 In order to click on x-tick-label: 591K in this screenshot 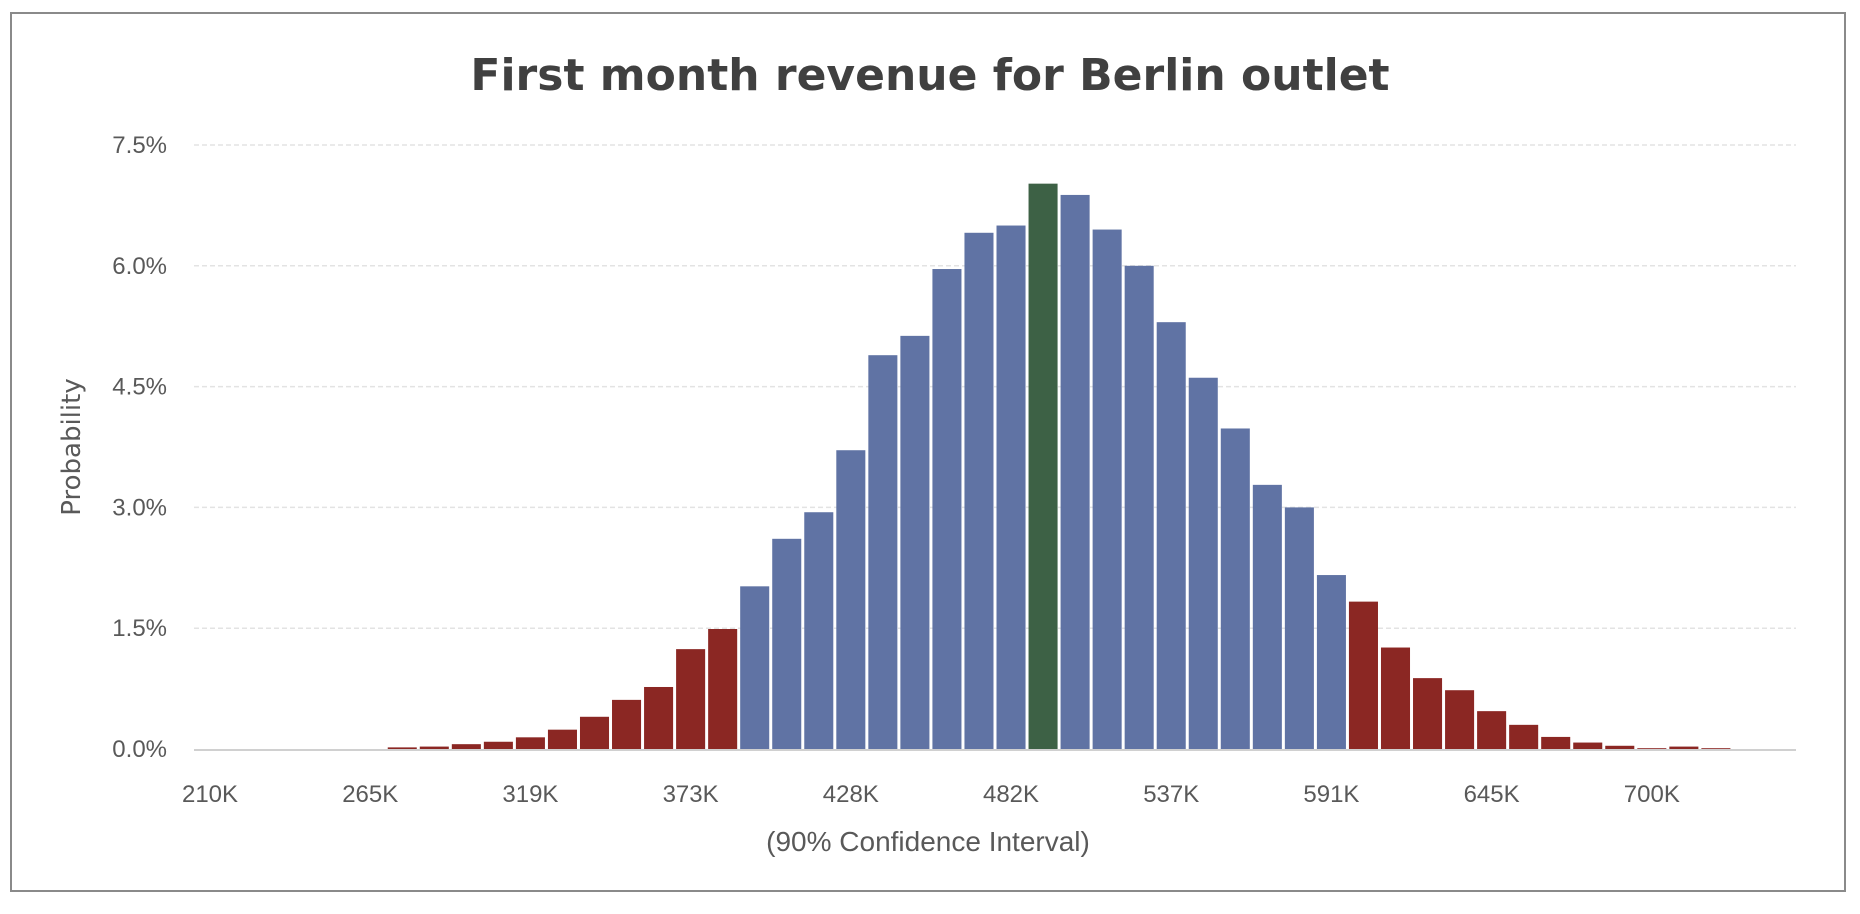, I will do `click(1331, 794)`.